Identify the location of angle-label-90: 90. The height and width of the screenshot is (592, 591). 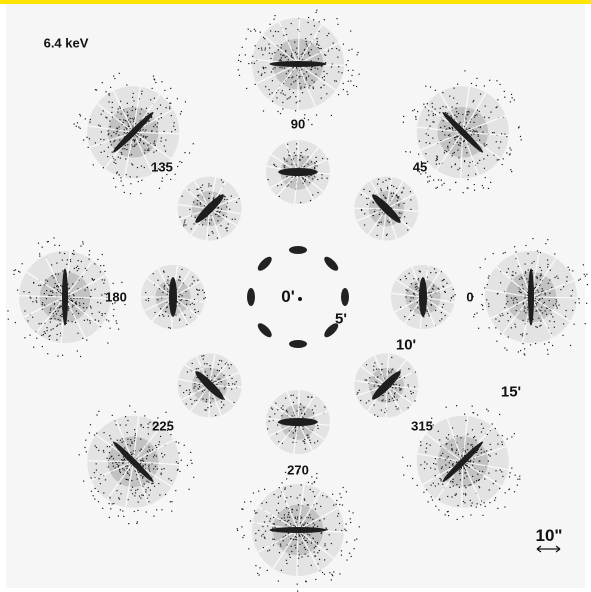
(298, 124).